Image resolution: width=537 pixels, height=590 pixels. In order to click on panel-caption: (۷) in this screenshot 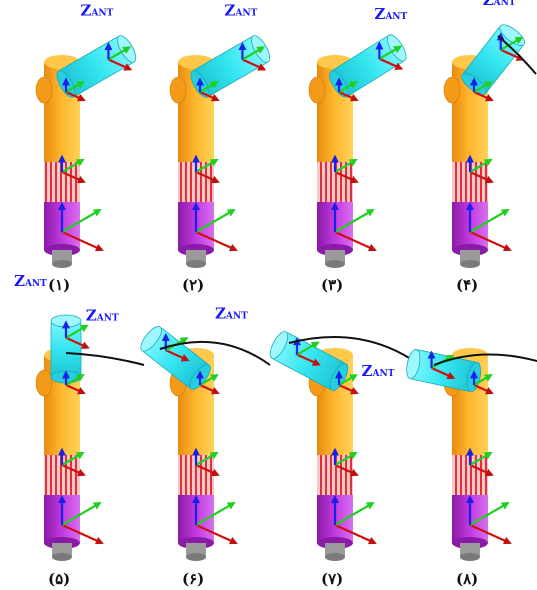, I will do `click(332, 579)`.